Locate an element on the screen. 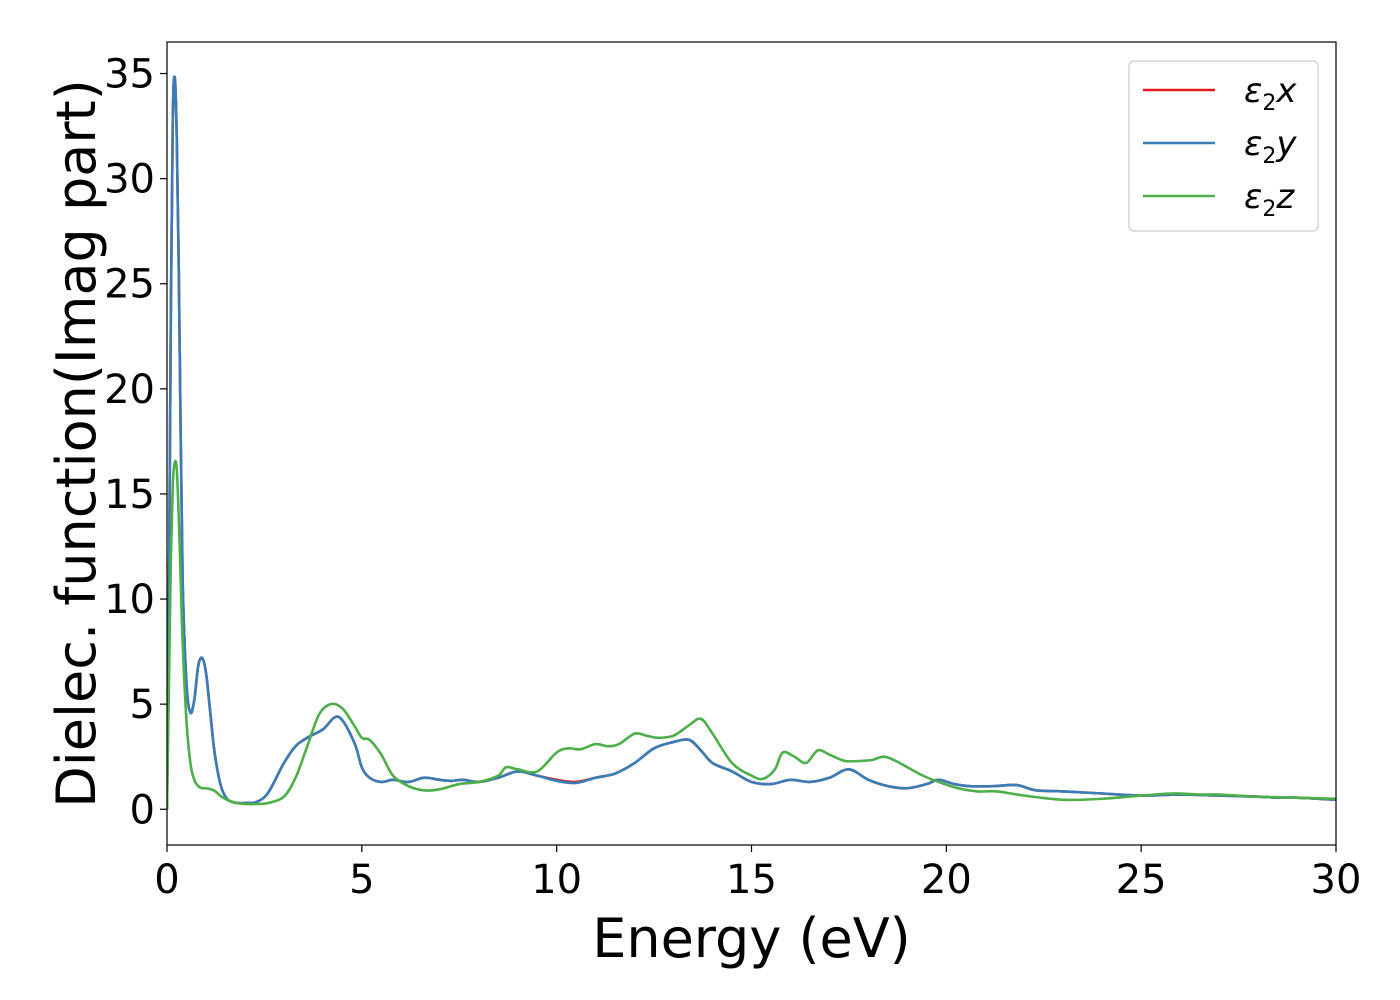  x-tick-label: 20 is located at coordinates (946, 880).